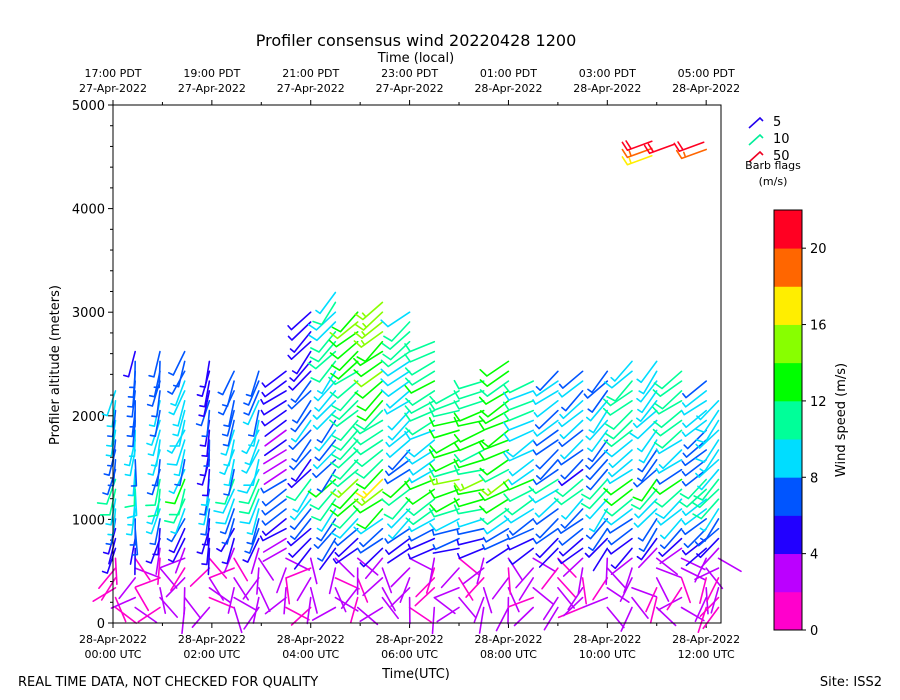 This screenshot has width=900, height=700. What do you see at coordinates (781, 139) in the screenshot?
I see `legend-entry-label: 10` at bounding box center [781, 139].